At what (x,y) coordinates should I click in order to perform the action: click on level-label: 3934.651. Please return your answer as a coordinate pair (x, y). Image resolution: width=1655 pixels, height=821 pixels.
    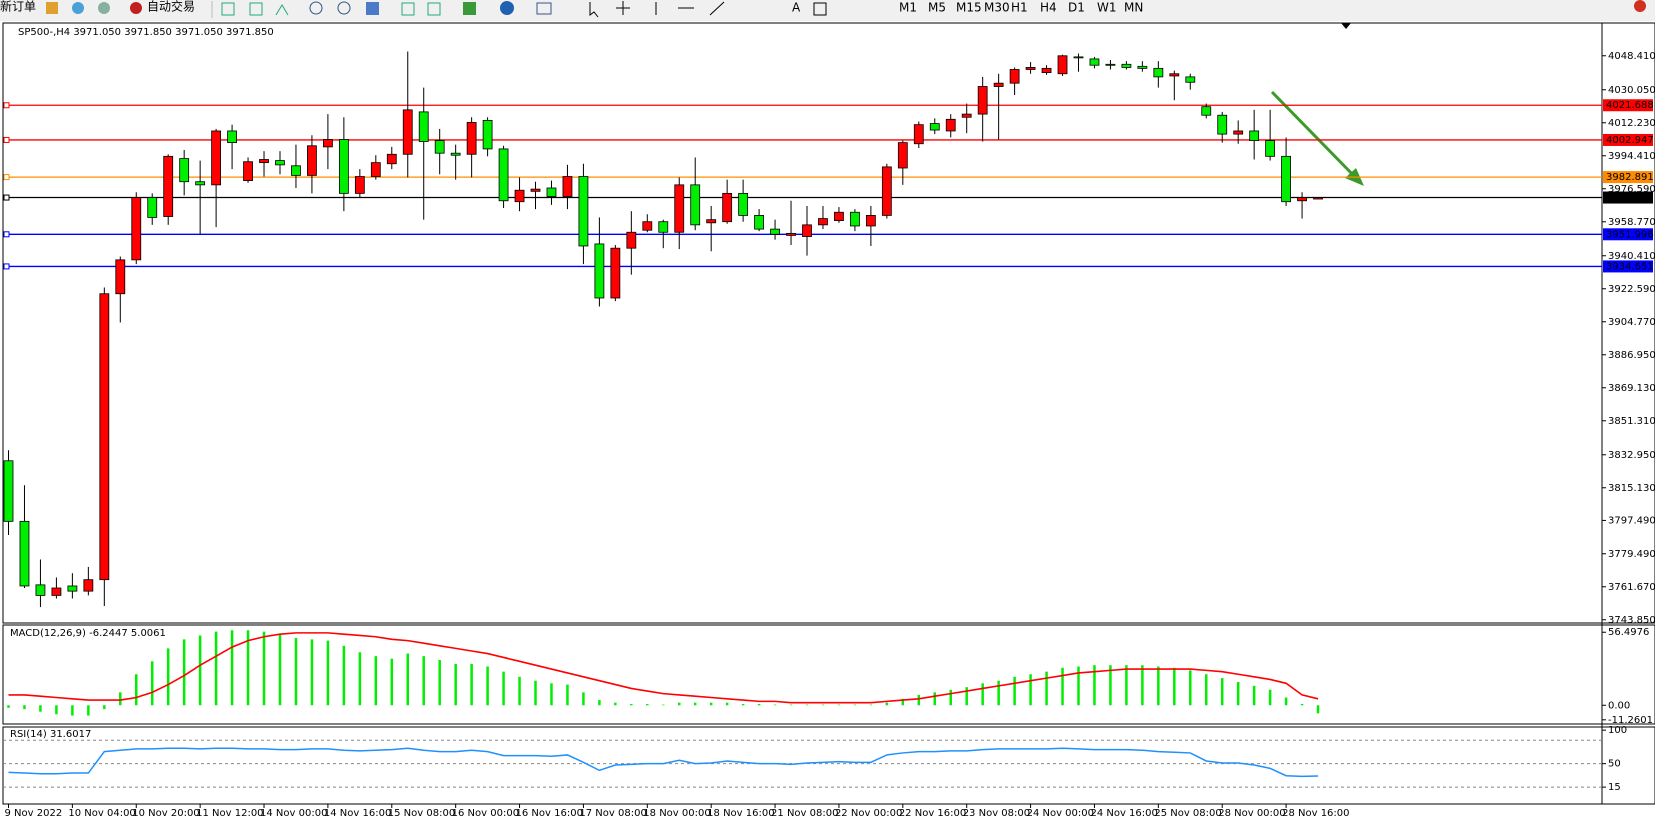
    Looking at the image, I should click on (1630, 266).